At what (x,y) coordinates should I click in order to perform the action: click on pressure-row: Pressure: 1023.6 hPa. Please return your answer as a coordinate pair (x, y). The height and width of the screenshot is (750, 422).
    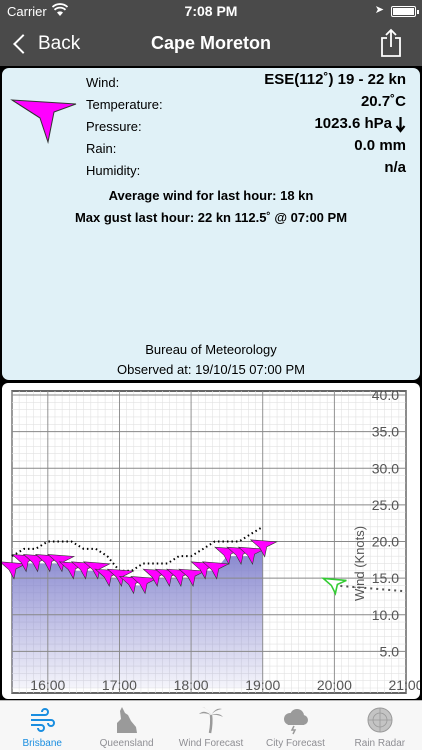
    Looking at the image, I should click on (246, 125).